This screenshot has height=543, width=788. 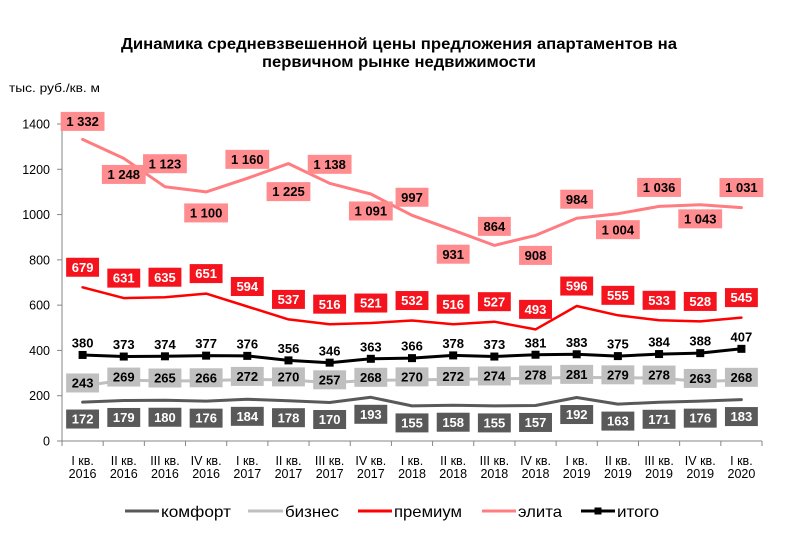 I want to click on data-label-text: 272, so click(x=247, y=376).